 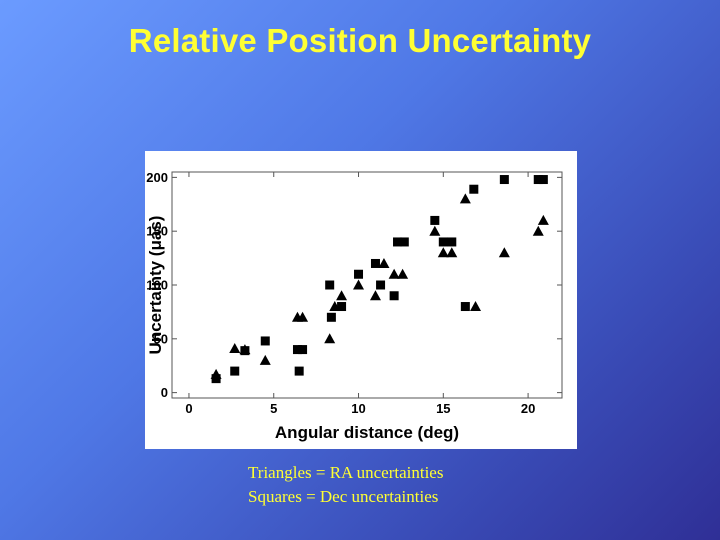 What do you see at coordinates (157, 231) in the screenshot?
I see `y-tick-label: 150` at bounding box center [157, 231].